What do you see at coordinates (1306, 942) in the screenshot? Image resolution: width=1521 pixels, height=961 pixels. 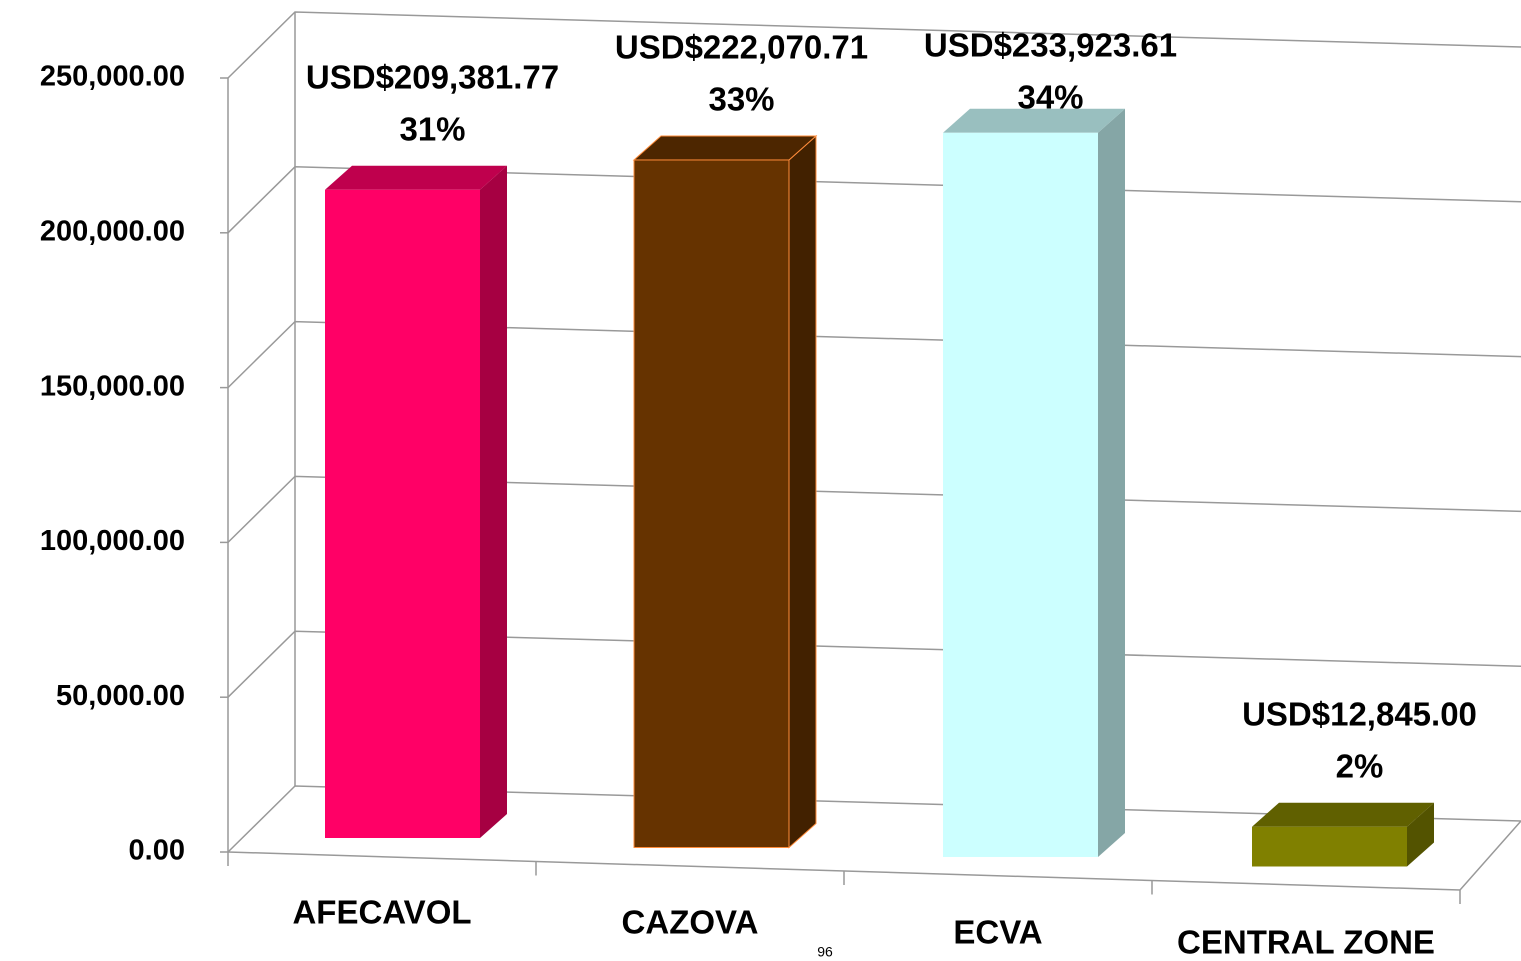 I see `x-tick-label: CENTRAL ZONE` at bounding box center [1306, 942].